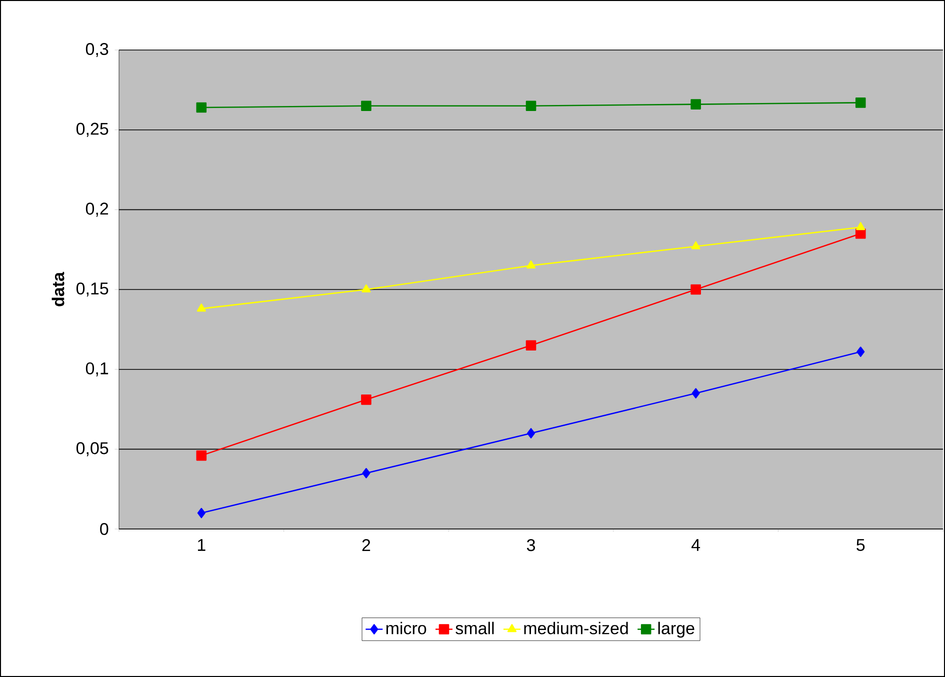 This screenshot has width=945, height=677. Describe the element at coordinates (475, 628) in the screenshot. I see `legend-label: small` at that location.